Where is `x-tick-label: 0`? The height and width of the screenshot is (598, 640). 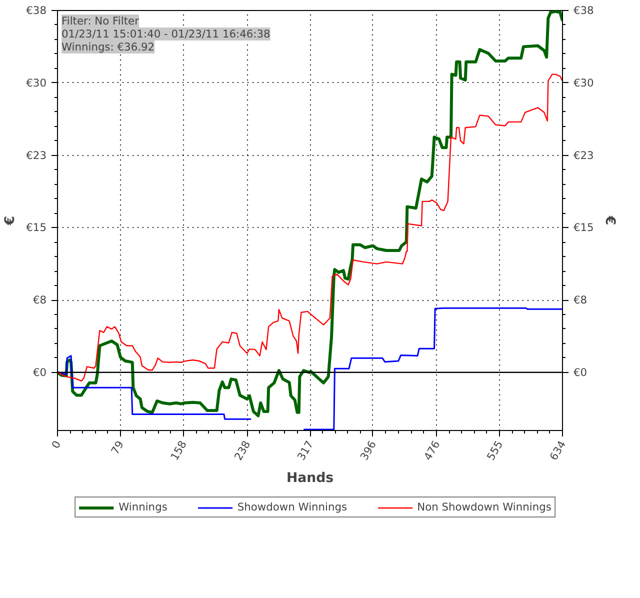
x-tick-label: 0 is located at coordinates (56, 444).